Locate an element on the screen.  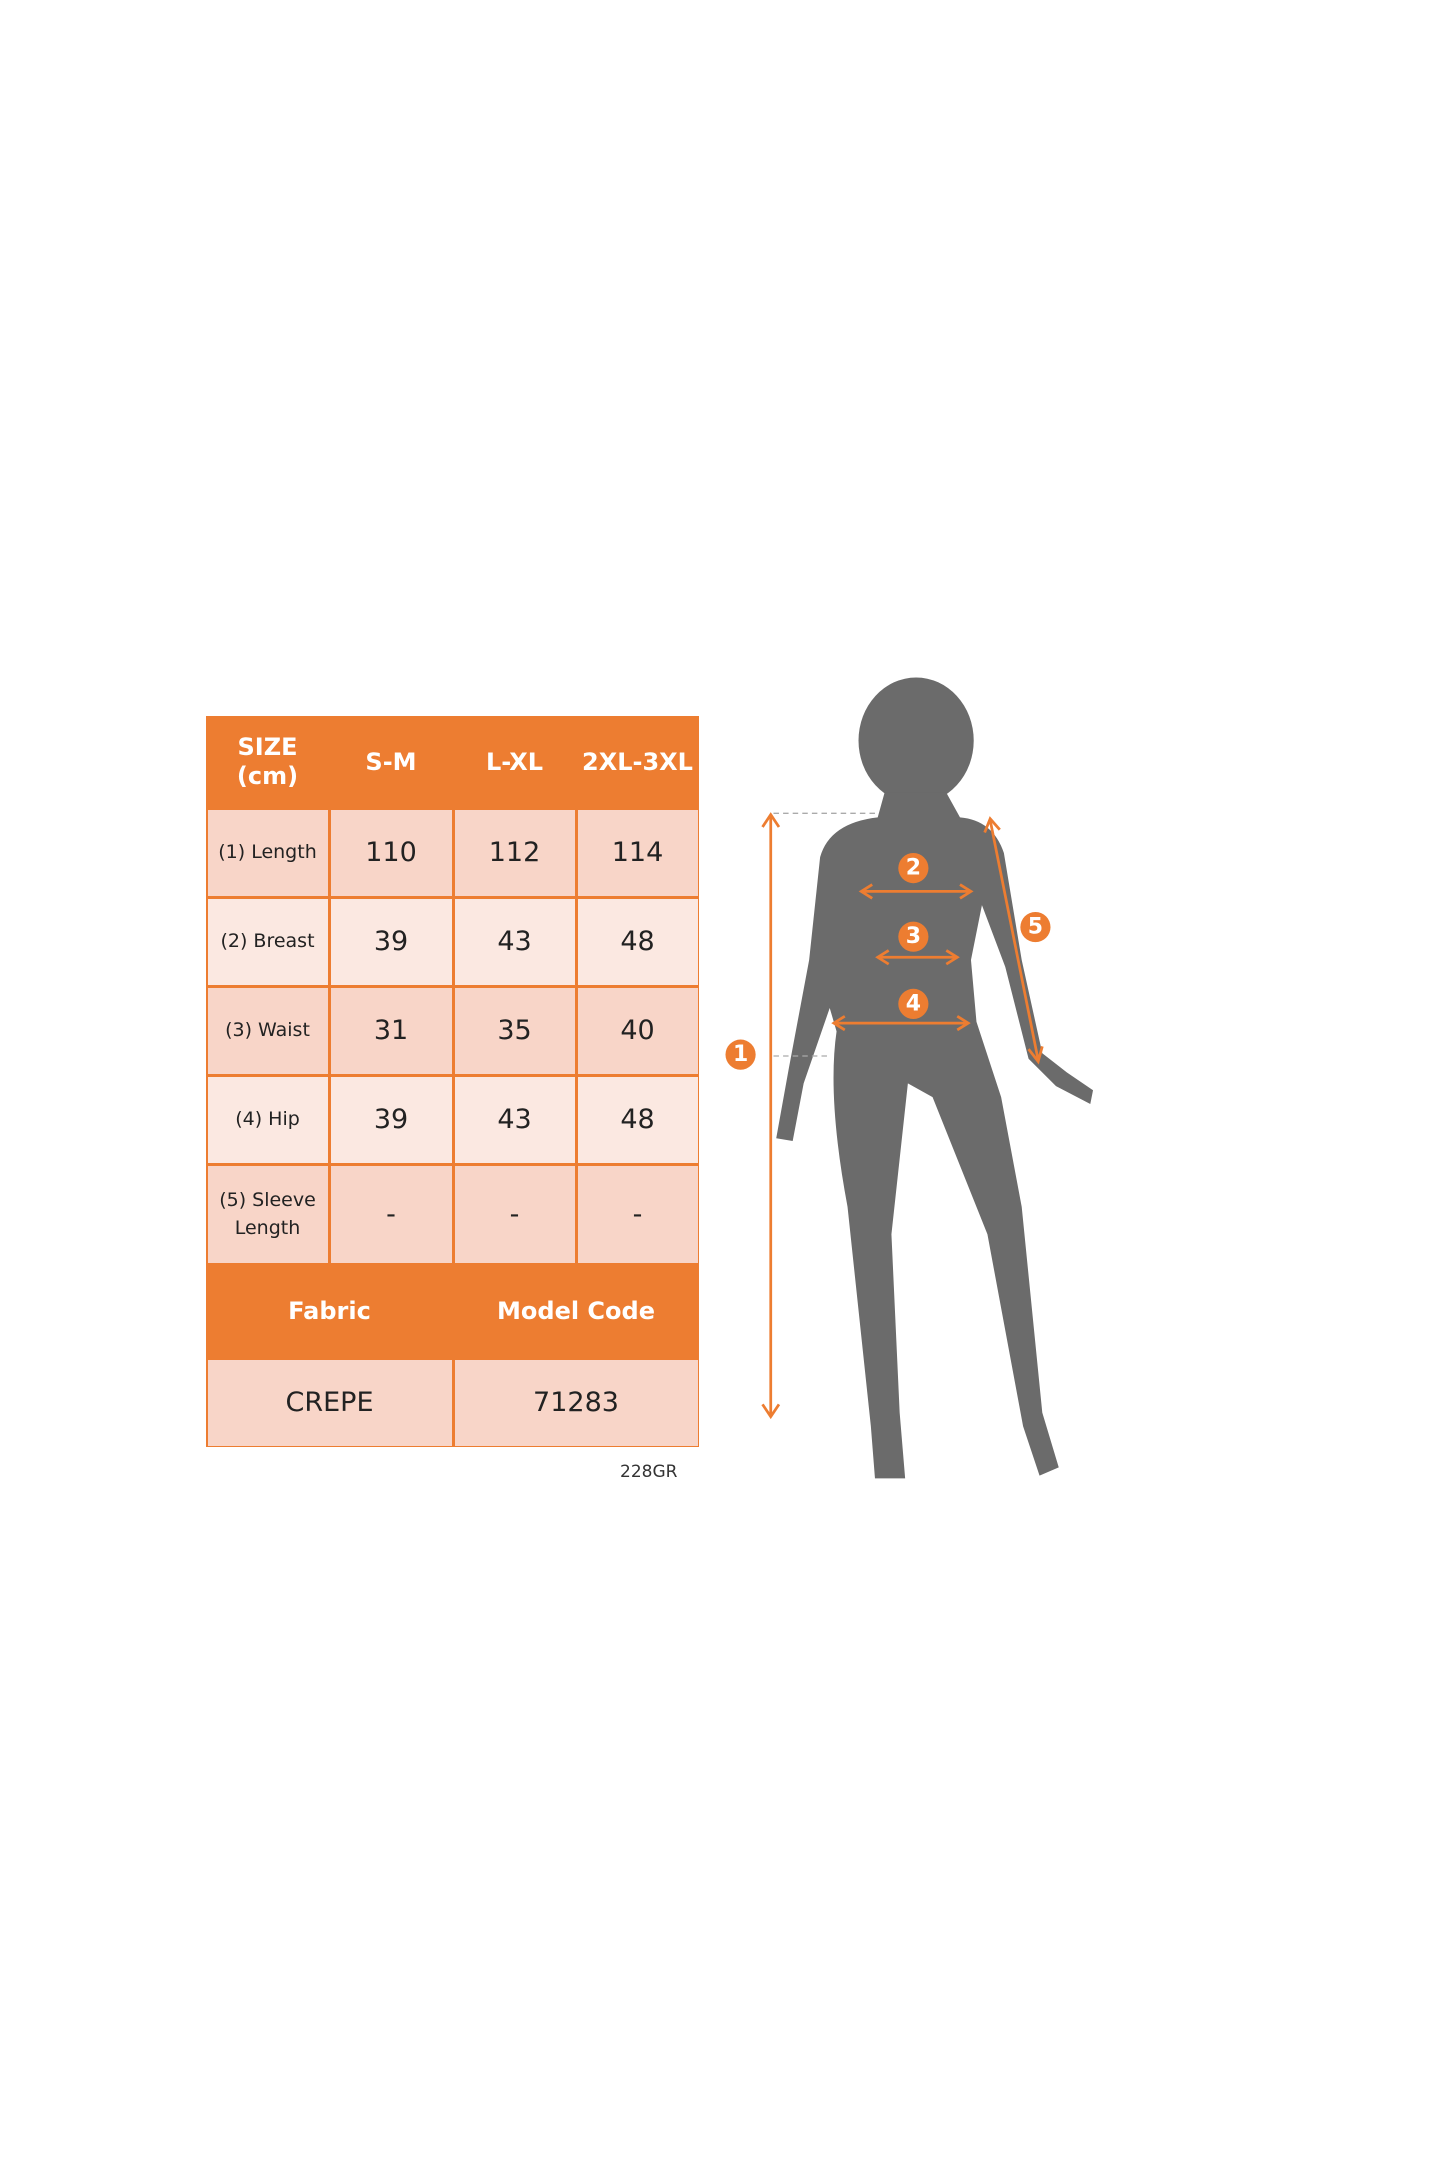
marker-1: 1 is located at coordinates (740, 1054).